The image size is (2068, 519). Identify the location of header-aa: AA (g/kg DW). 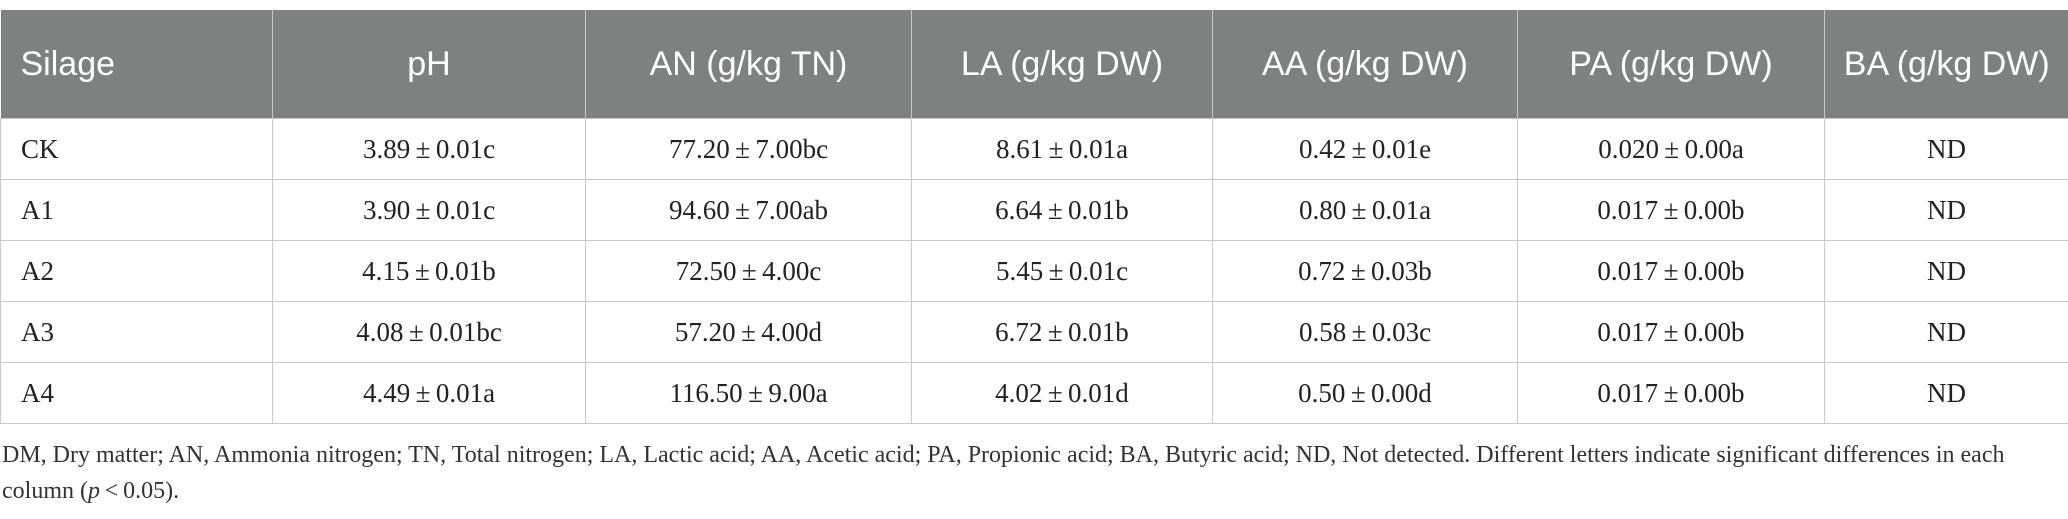
(1365, 64).